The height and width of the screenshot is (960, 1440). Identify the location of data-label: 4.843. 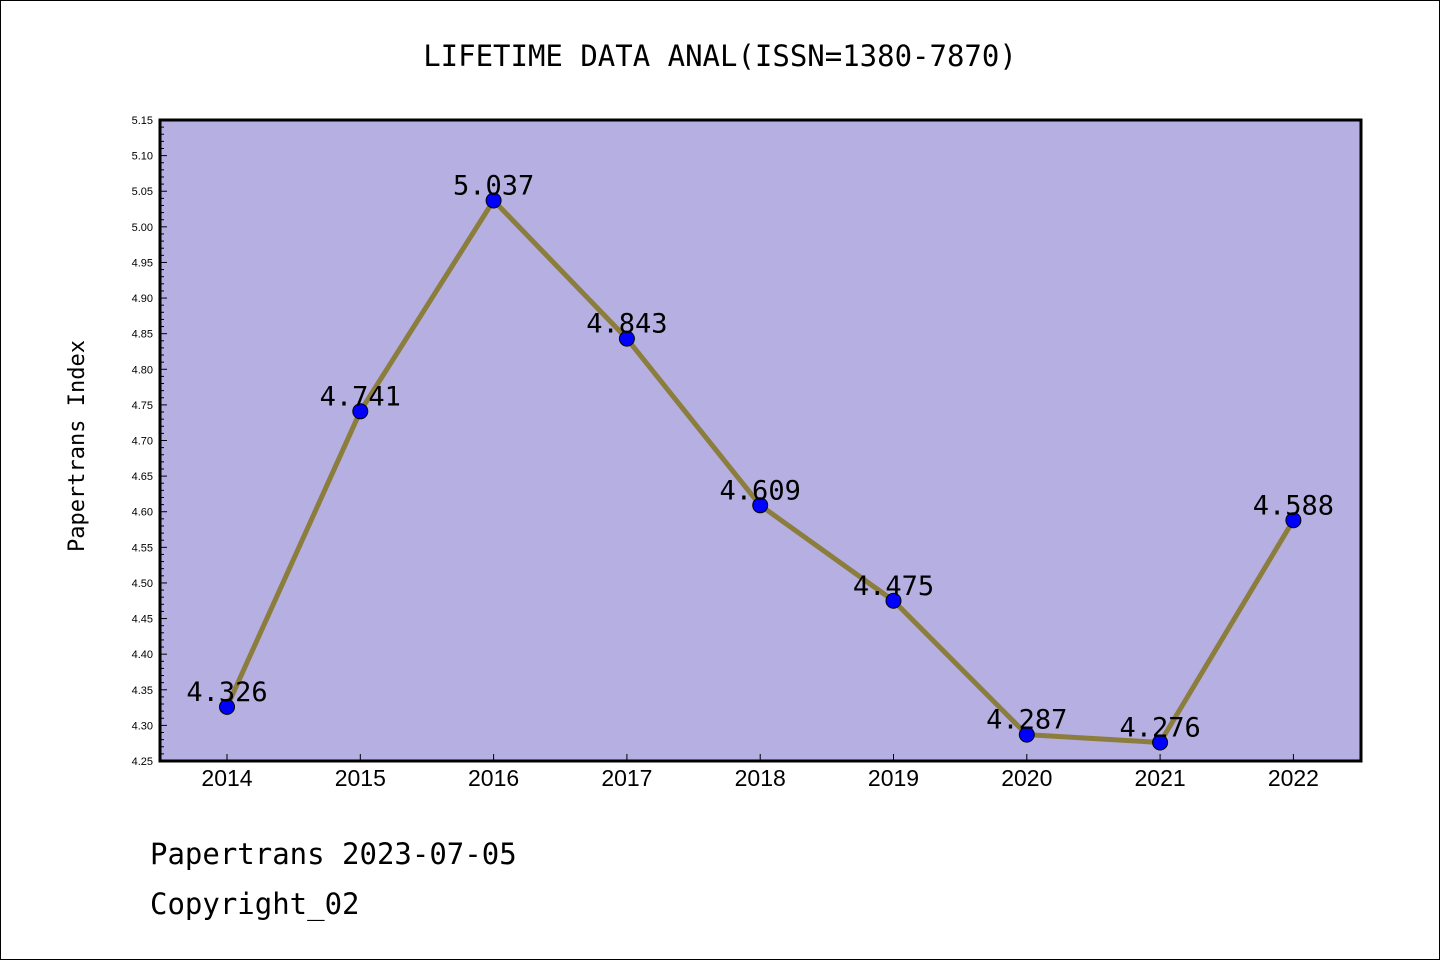
(626, 324).